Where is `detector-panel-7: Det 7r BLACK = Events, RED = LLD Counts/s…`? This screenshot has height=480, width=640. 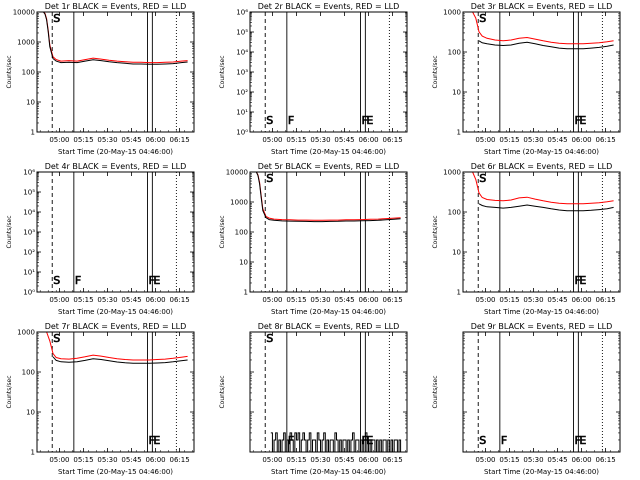
detector-panel-7: Det 7r BLACK = Events, RED = LLD Counts/s… is located at coordinates (100, 399).